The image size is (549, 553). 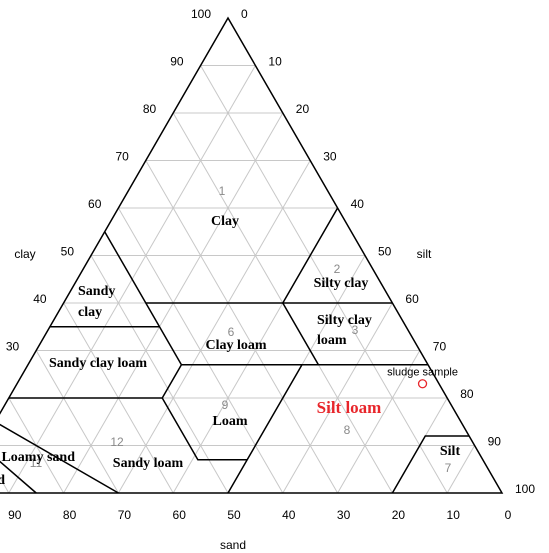 I want to click on silt-tick-label: 70, so click(x=440, y=347).